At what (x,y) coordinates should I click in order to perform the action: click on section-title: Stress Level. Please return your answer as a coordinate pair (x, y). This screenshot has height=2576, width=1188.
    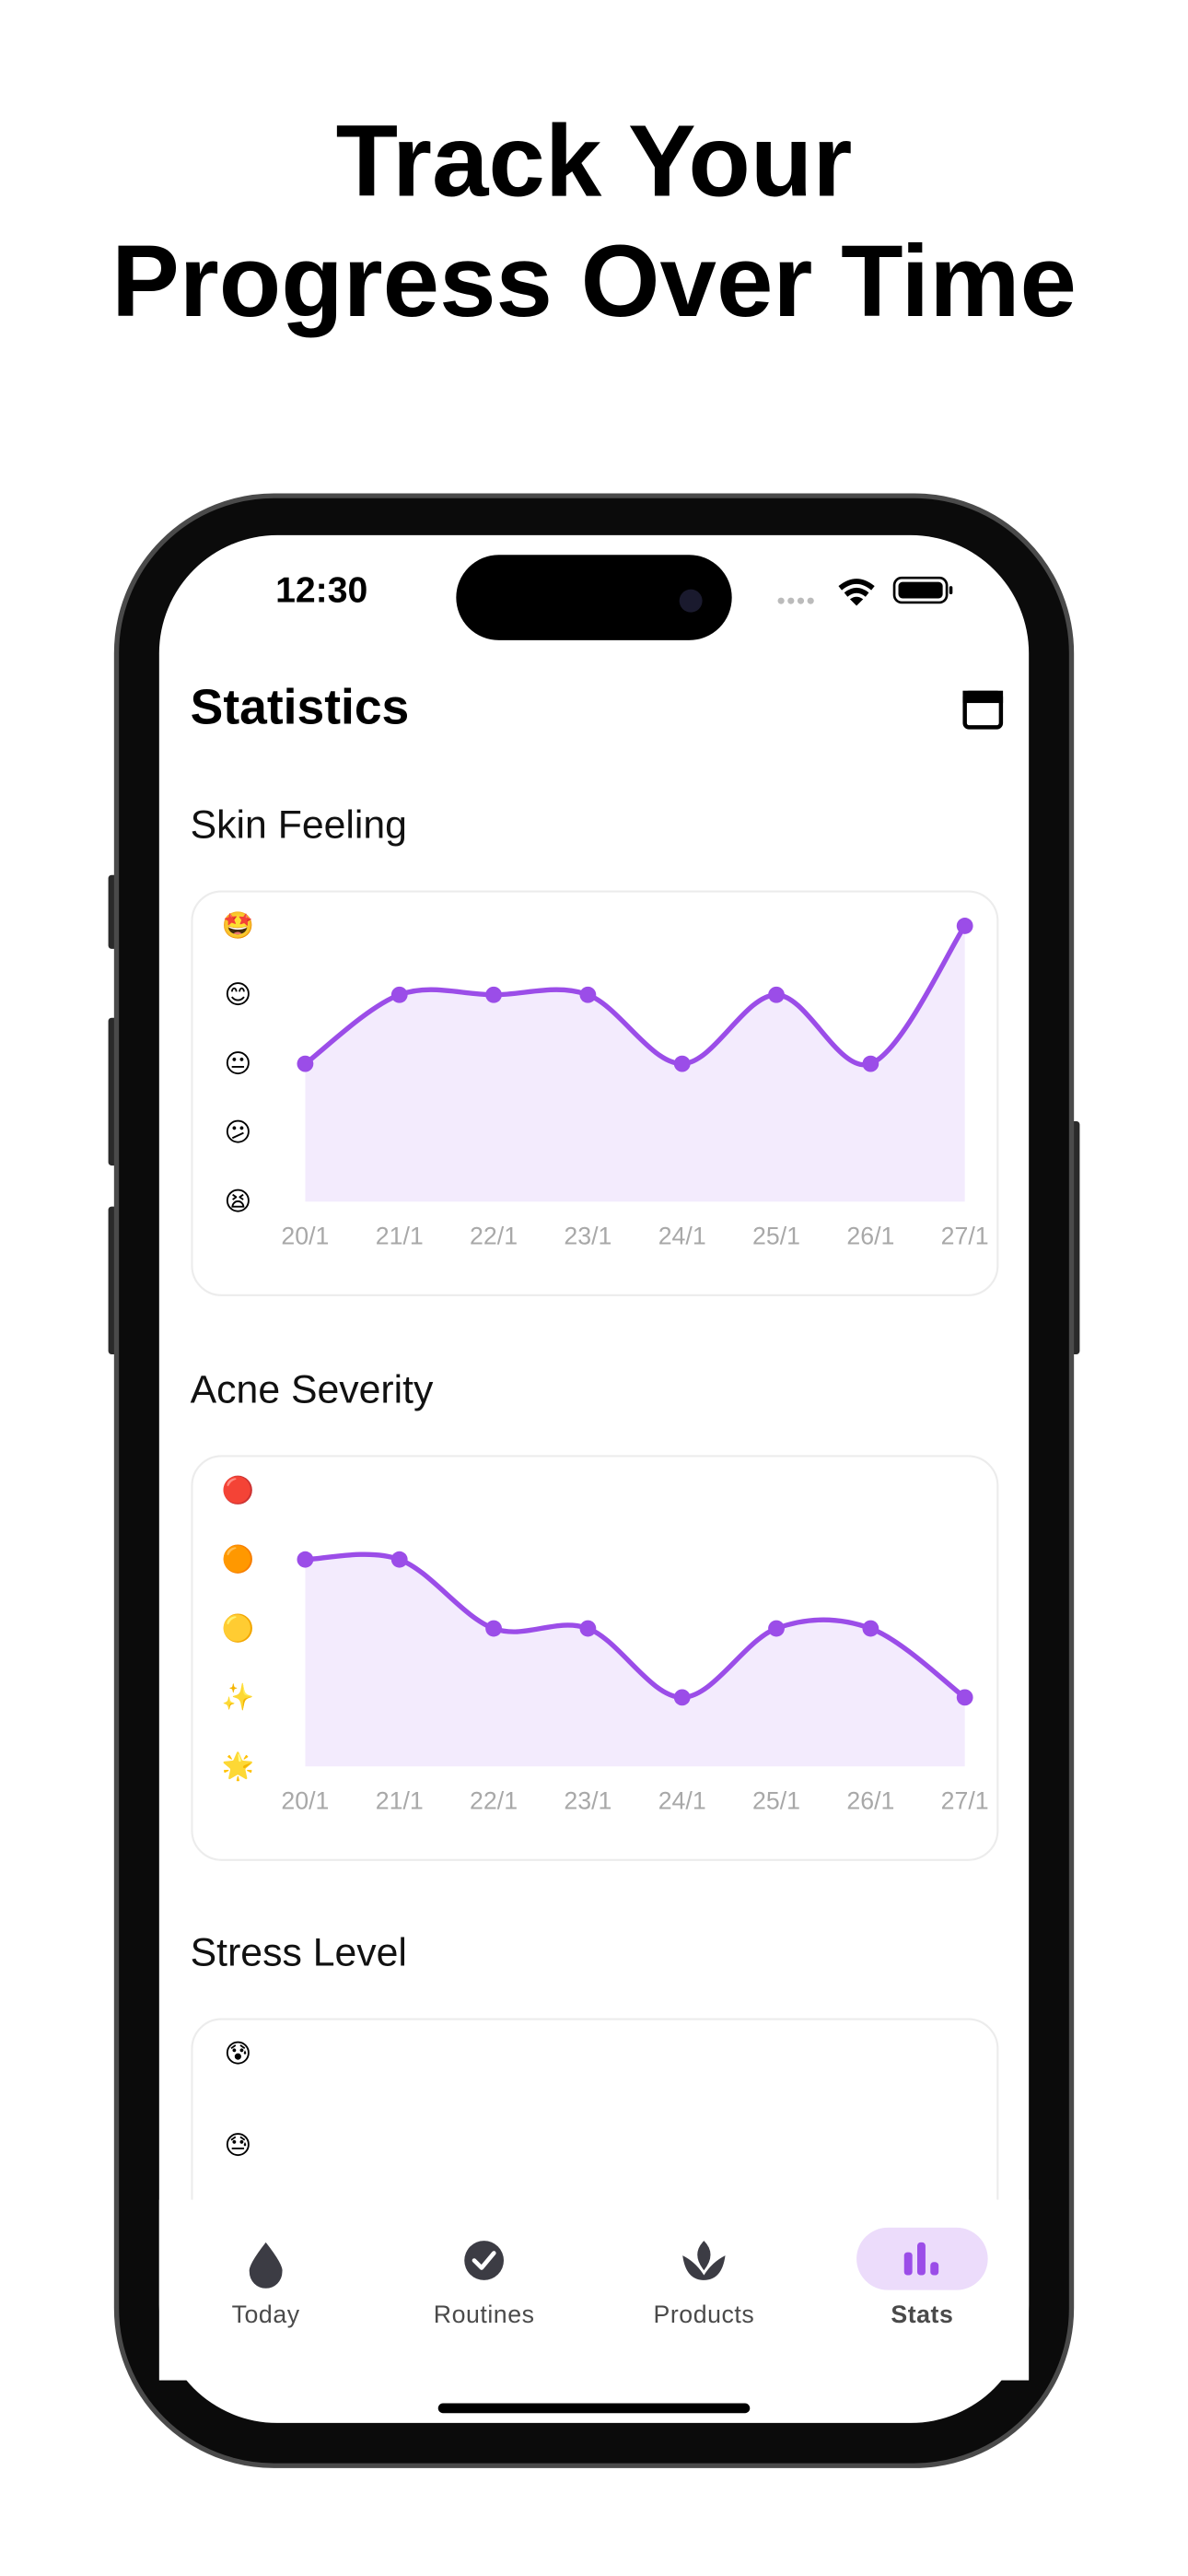
    Looking at the image, I should click on (299, 1952).